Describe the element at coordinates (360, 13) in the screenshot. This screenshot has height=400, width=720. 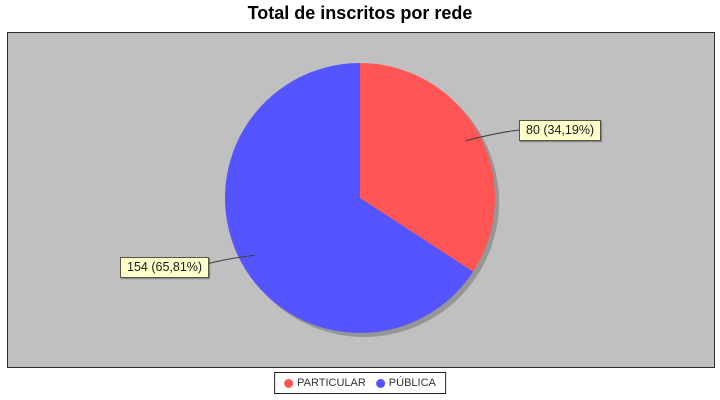
I see `chart-title: Total de inscritos por rede` at that location.